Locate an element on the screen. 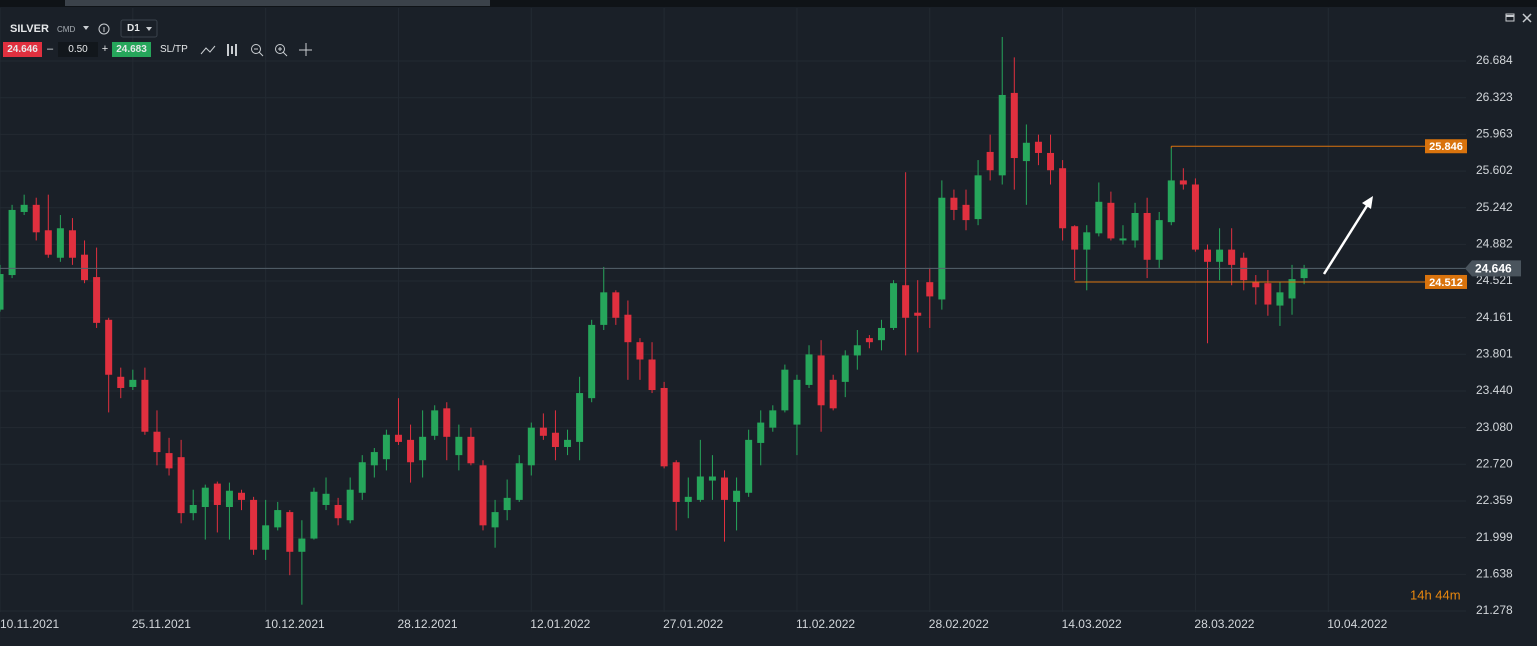 This screenshot has height=646, width=1537. sell-price: 24.646 is located at coordinates (22, 49).